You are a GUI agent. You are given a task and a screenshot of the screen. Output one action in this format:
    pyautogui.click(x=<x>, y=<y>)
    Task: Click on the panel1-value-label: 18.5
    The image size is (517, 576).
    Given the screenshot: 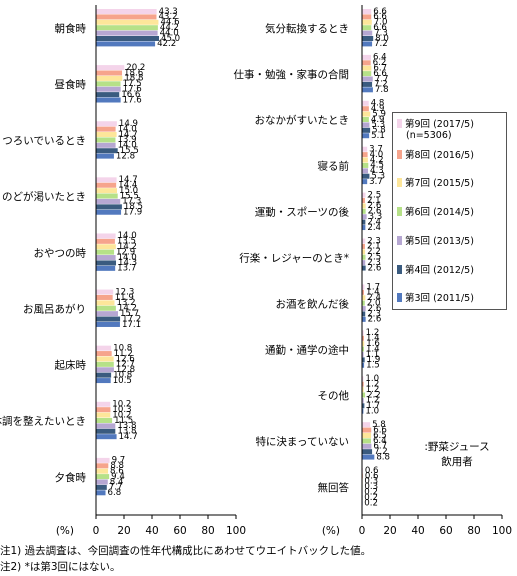 What is the action you would take?
    pyautogui.click(x=133, y=207)
    